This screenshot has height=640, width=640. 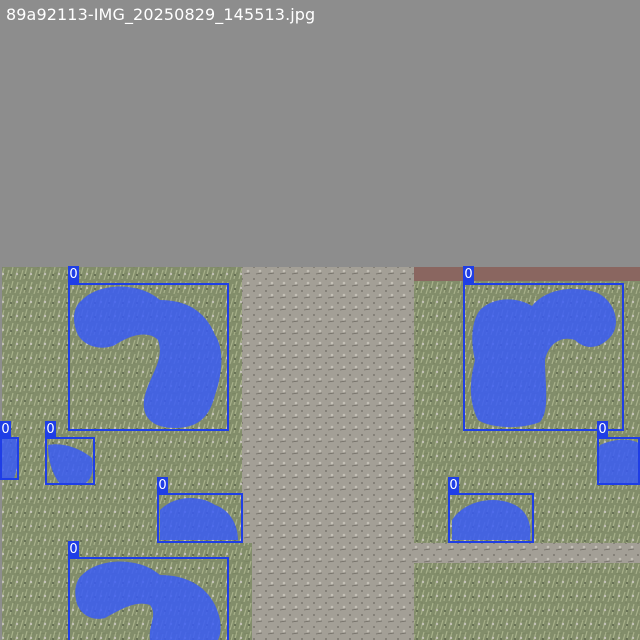 I want to click on detection-box-small-middle, so click(x=200, y=518).